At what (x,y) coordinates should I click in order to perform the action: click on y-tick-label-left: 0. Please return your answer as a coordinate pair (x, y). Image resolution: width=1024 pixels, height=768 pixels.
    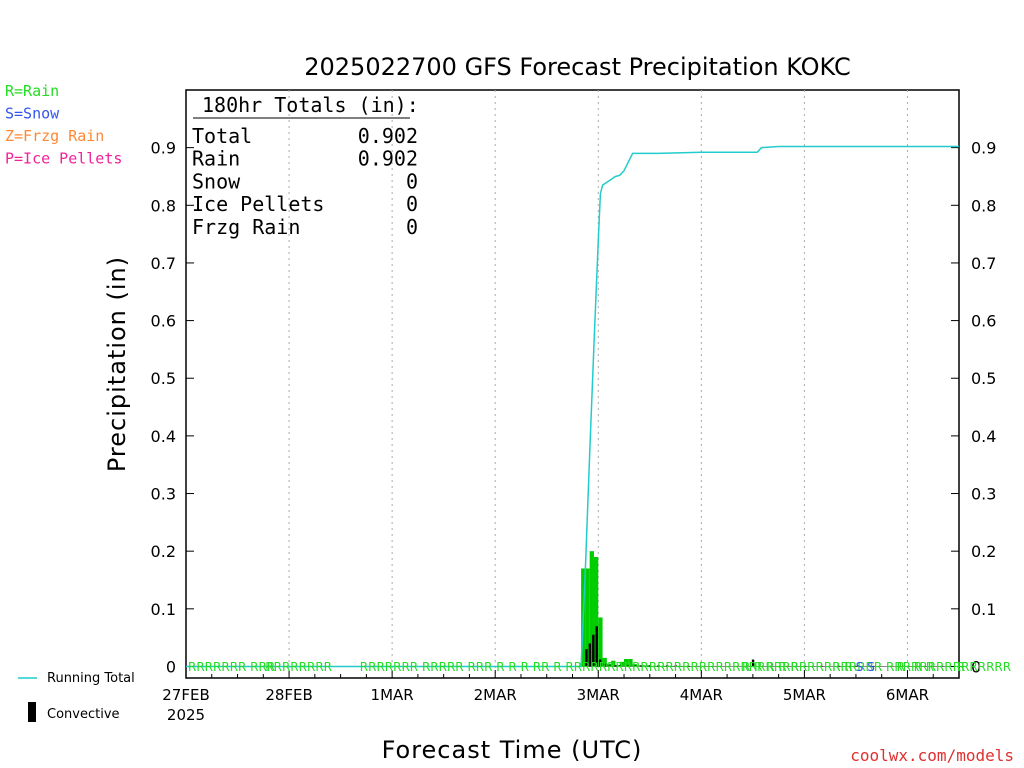
    Looking at the image, I should click on (171, 666).